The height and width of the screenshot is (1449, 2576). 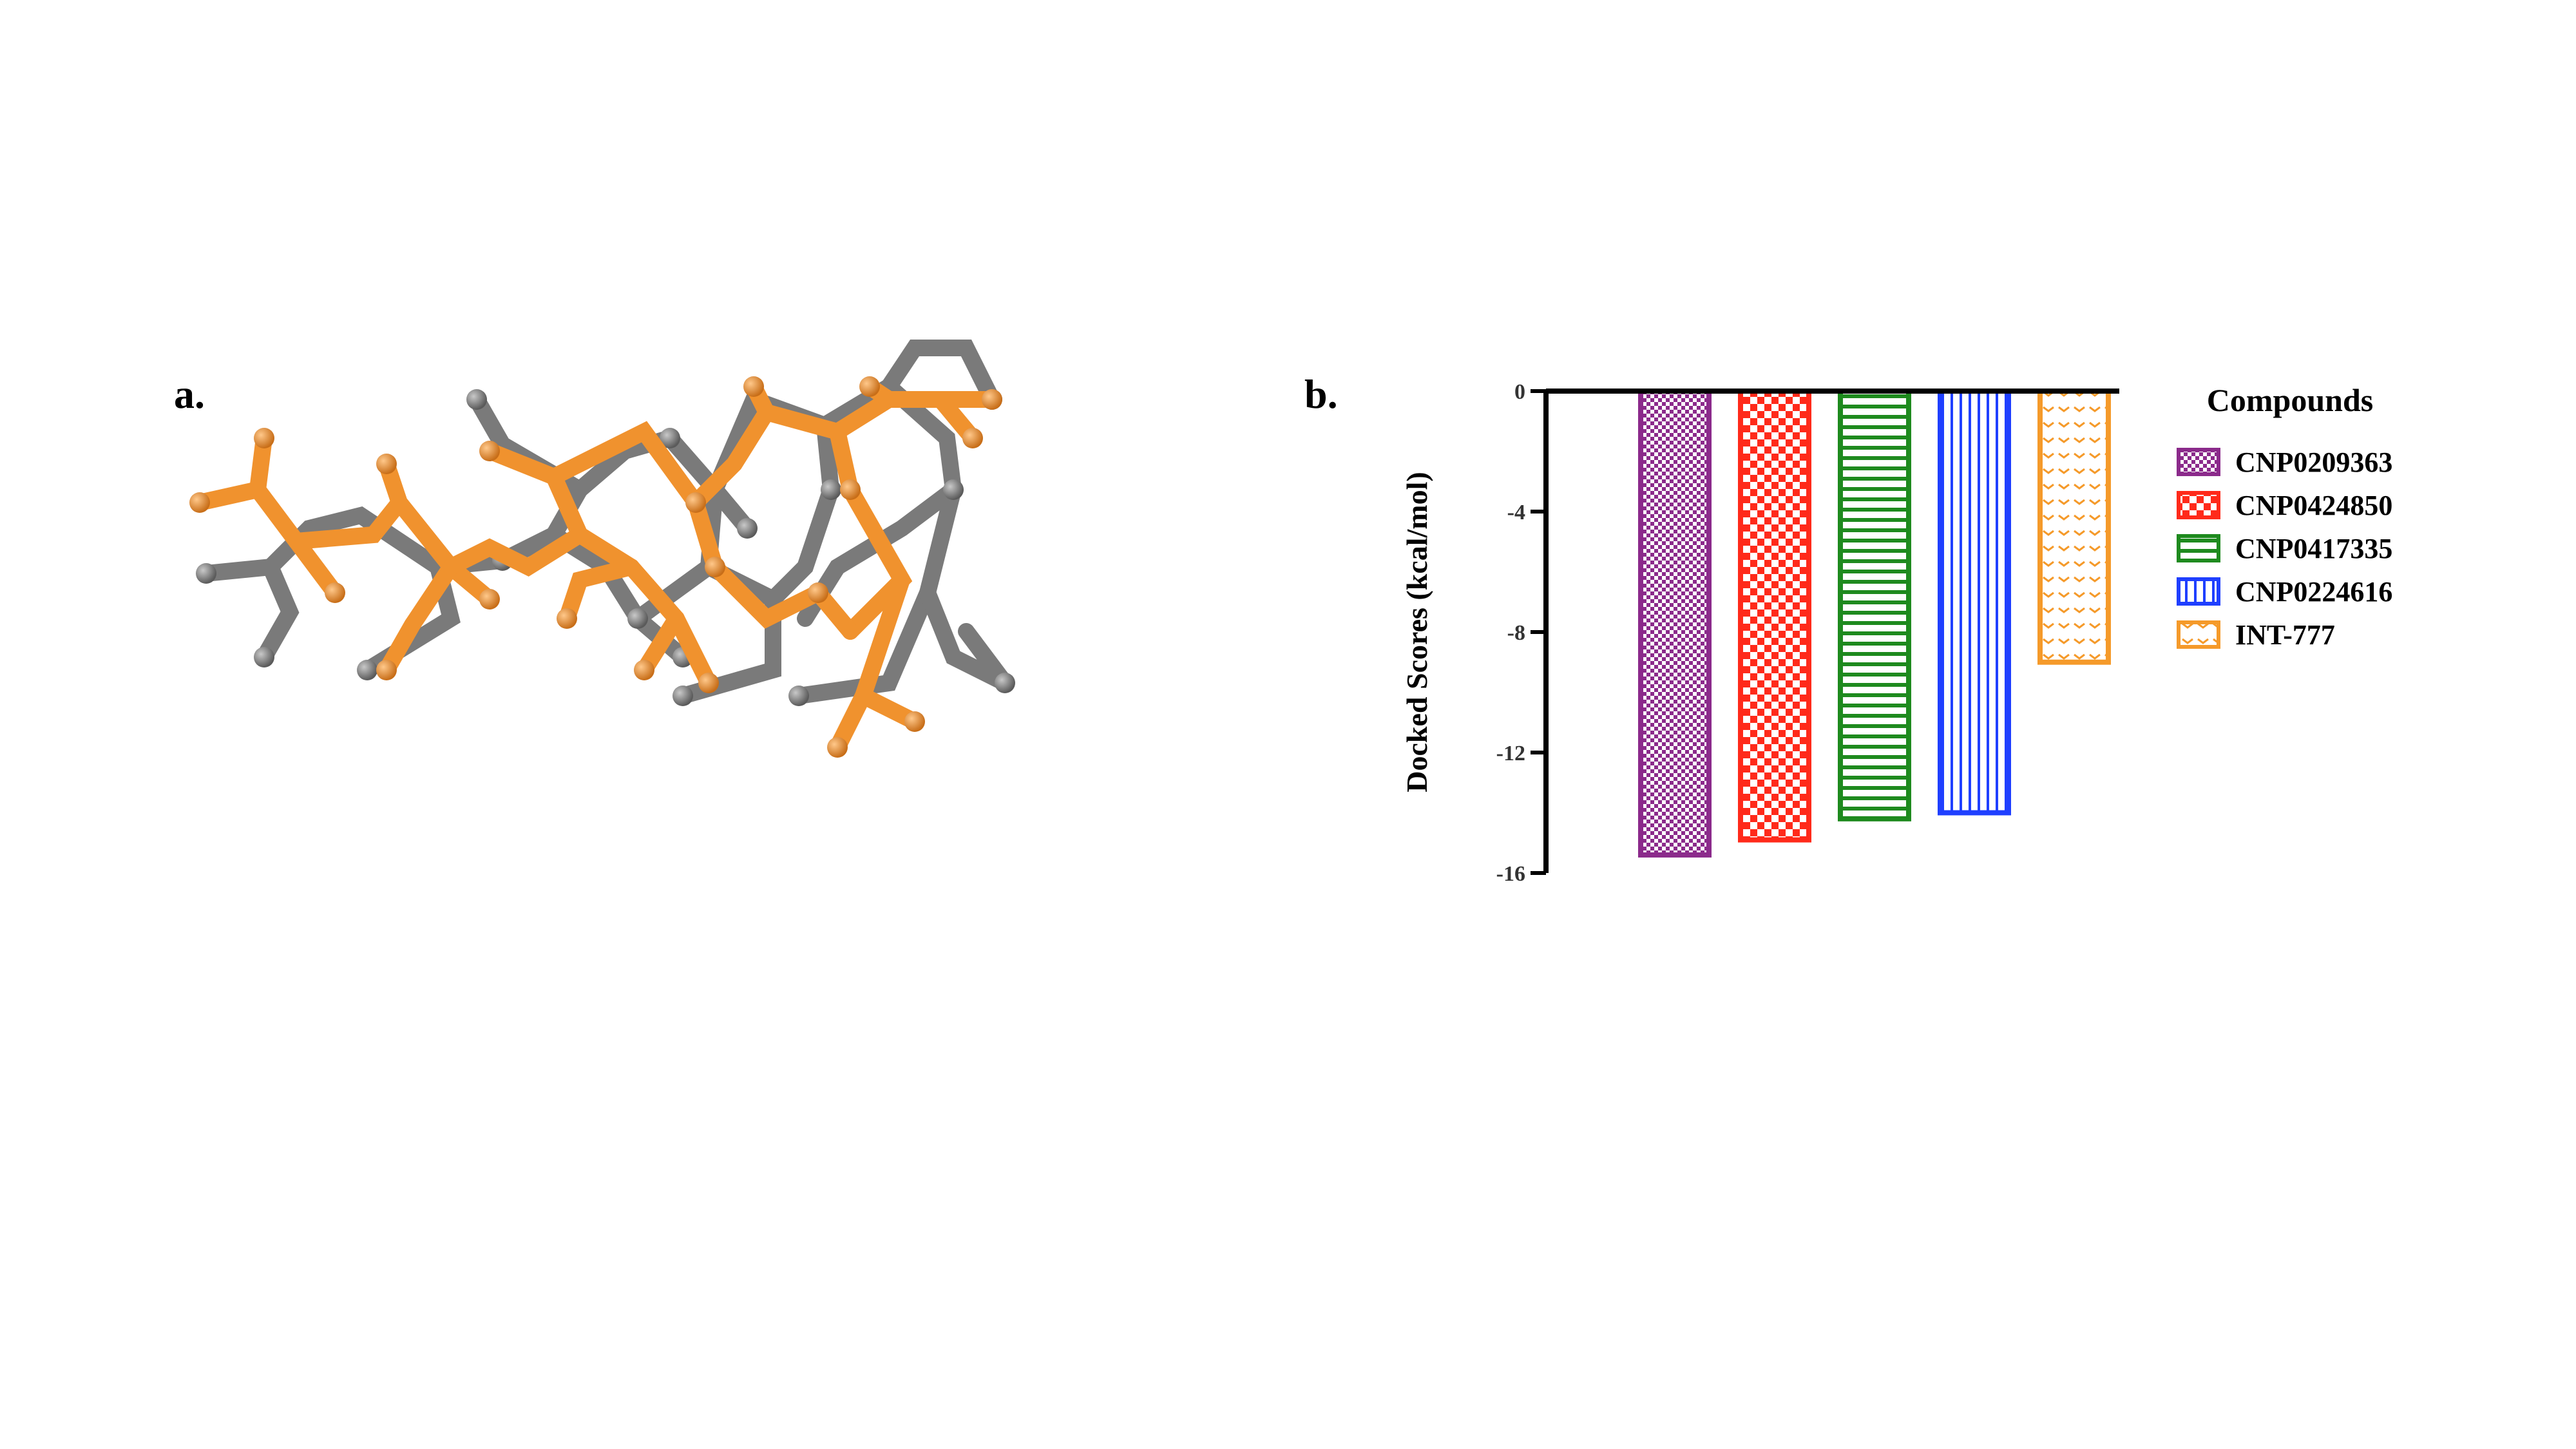 What do you see at coordinates (1516, 633) in the screenshot?
I see `y-tick-label: -8` at bounding box center [1516, 633].